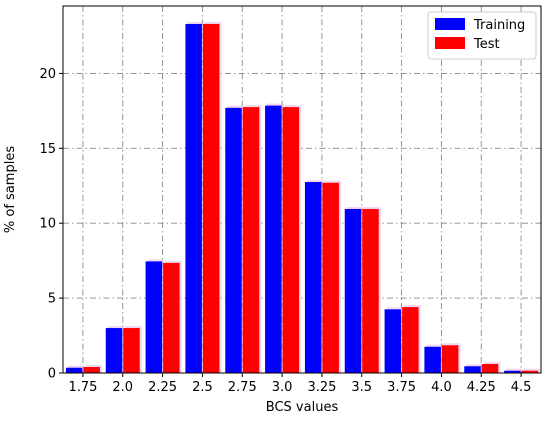 The image size is (550, 424). What do you see at coordinates (202, 387) in the screenshot?
I see `x-tick-label: 2.5` at bounding box center [202, 387].